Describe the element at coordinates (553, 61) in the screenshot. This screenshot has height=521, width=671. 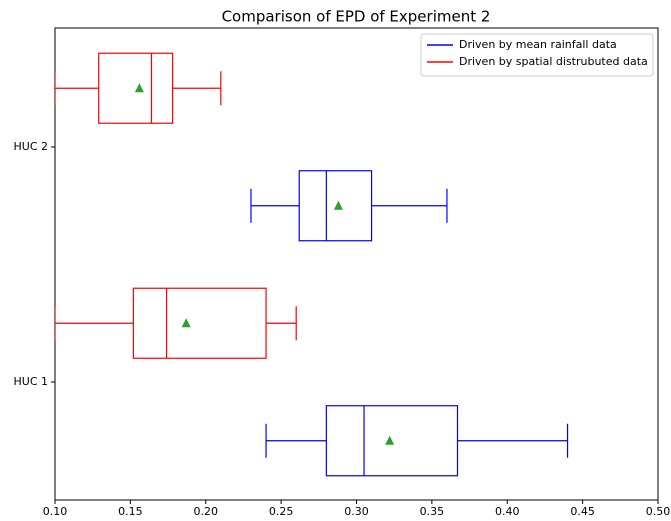
I see `legend-label: Driven by spatial distrubuted data` at that location.